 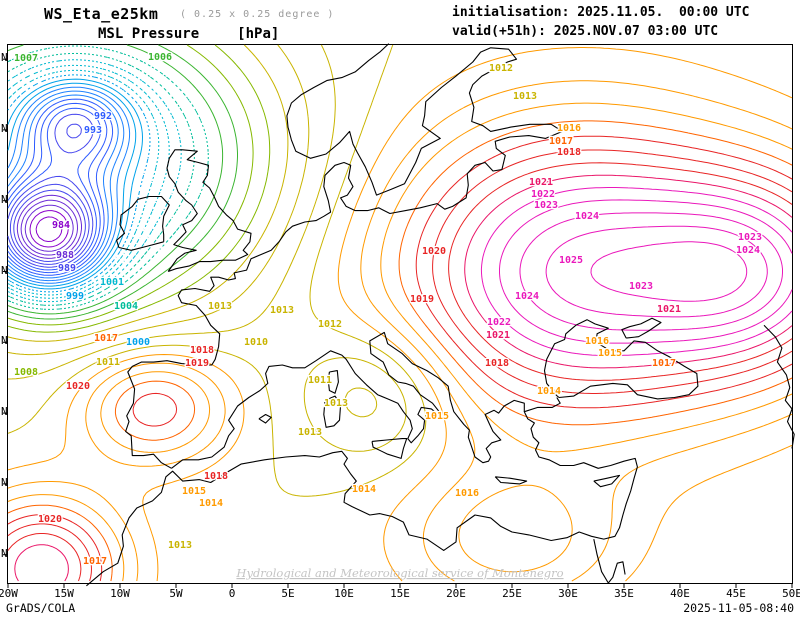 What do you see at coordinates (736, 593) in the screenshot?
I see `x-axis-label: 45E` at bounding box center [736, 593].